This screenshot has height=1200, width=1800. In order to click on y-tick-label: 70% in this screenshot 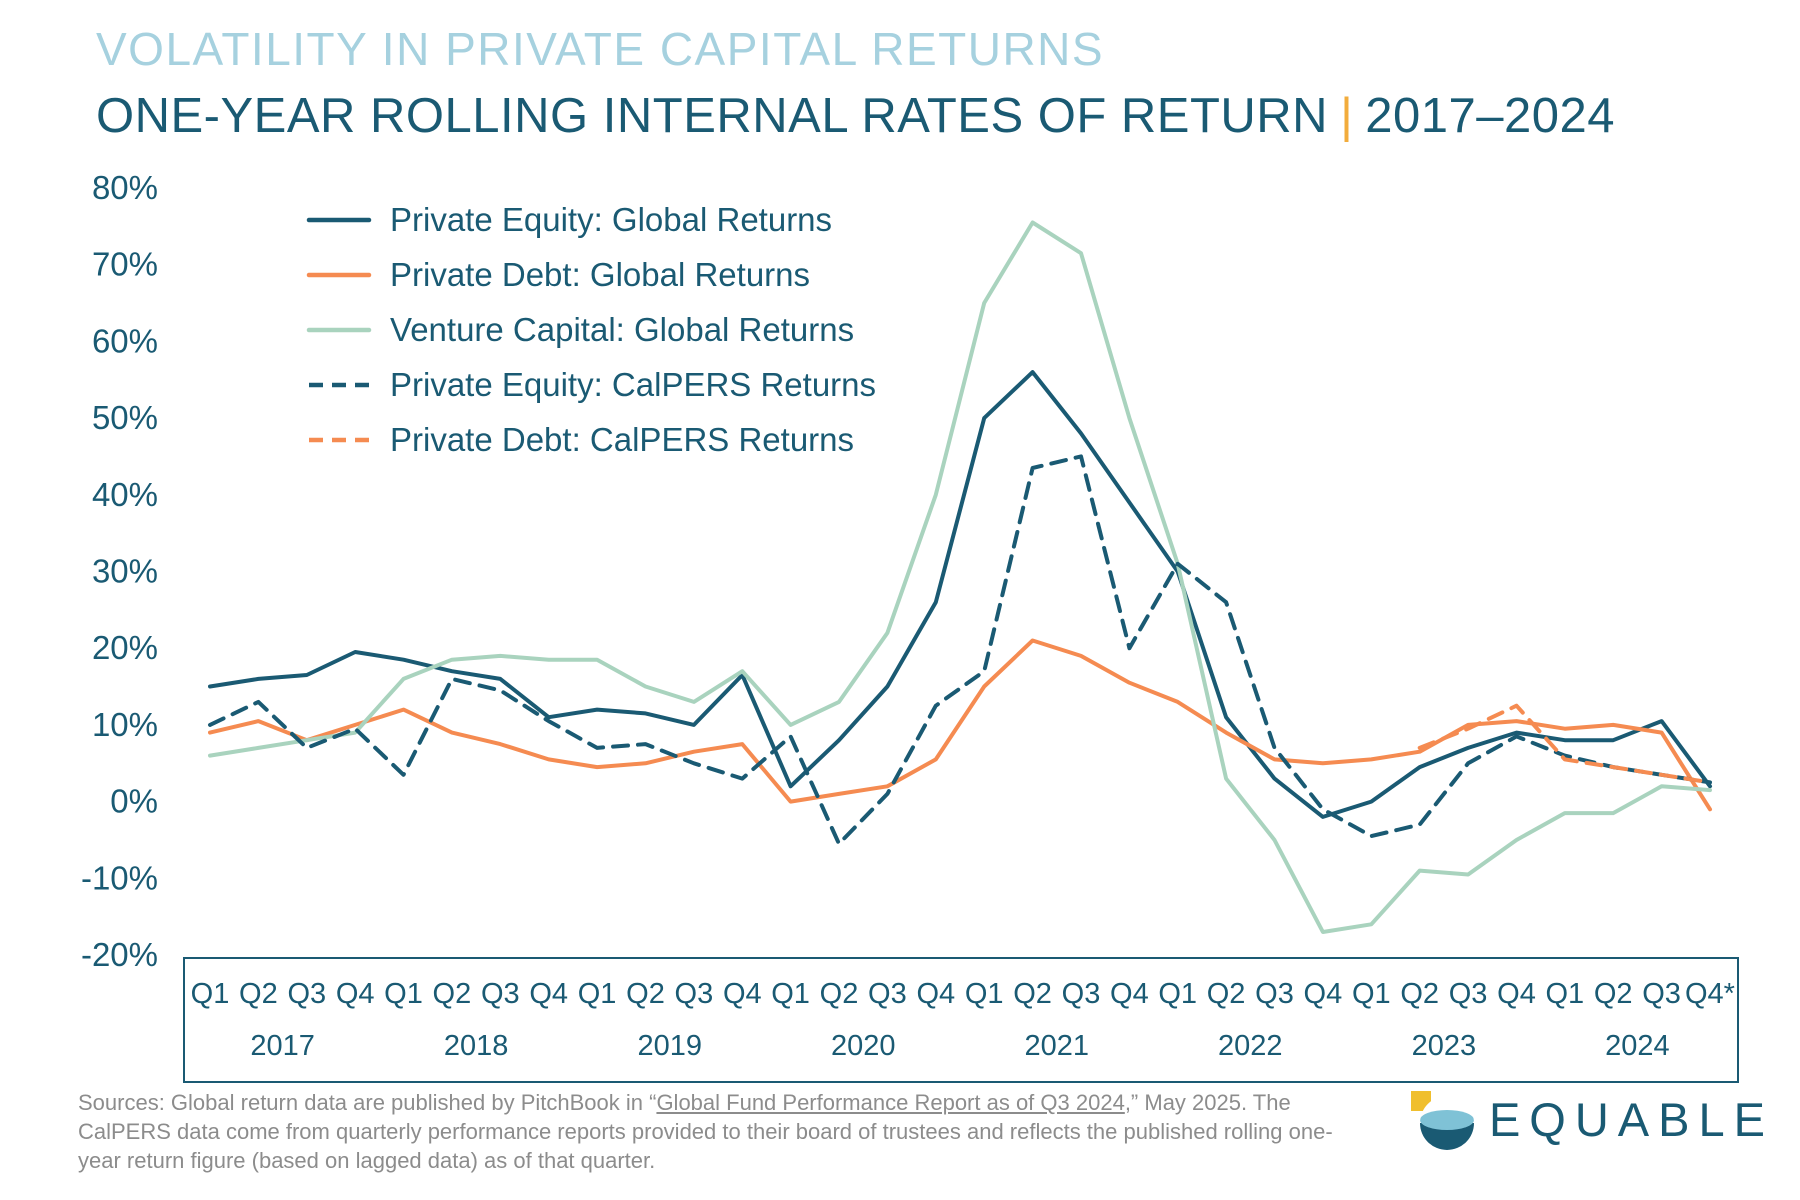, I will do `click(125, 264)`.